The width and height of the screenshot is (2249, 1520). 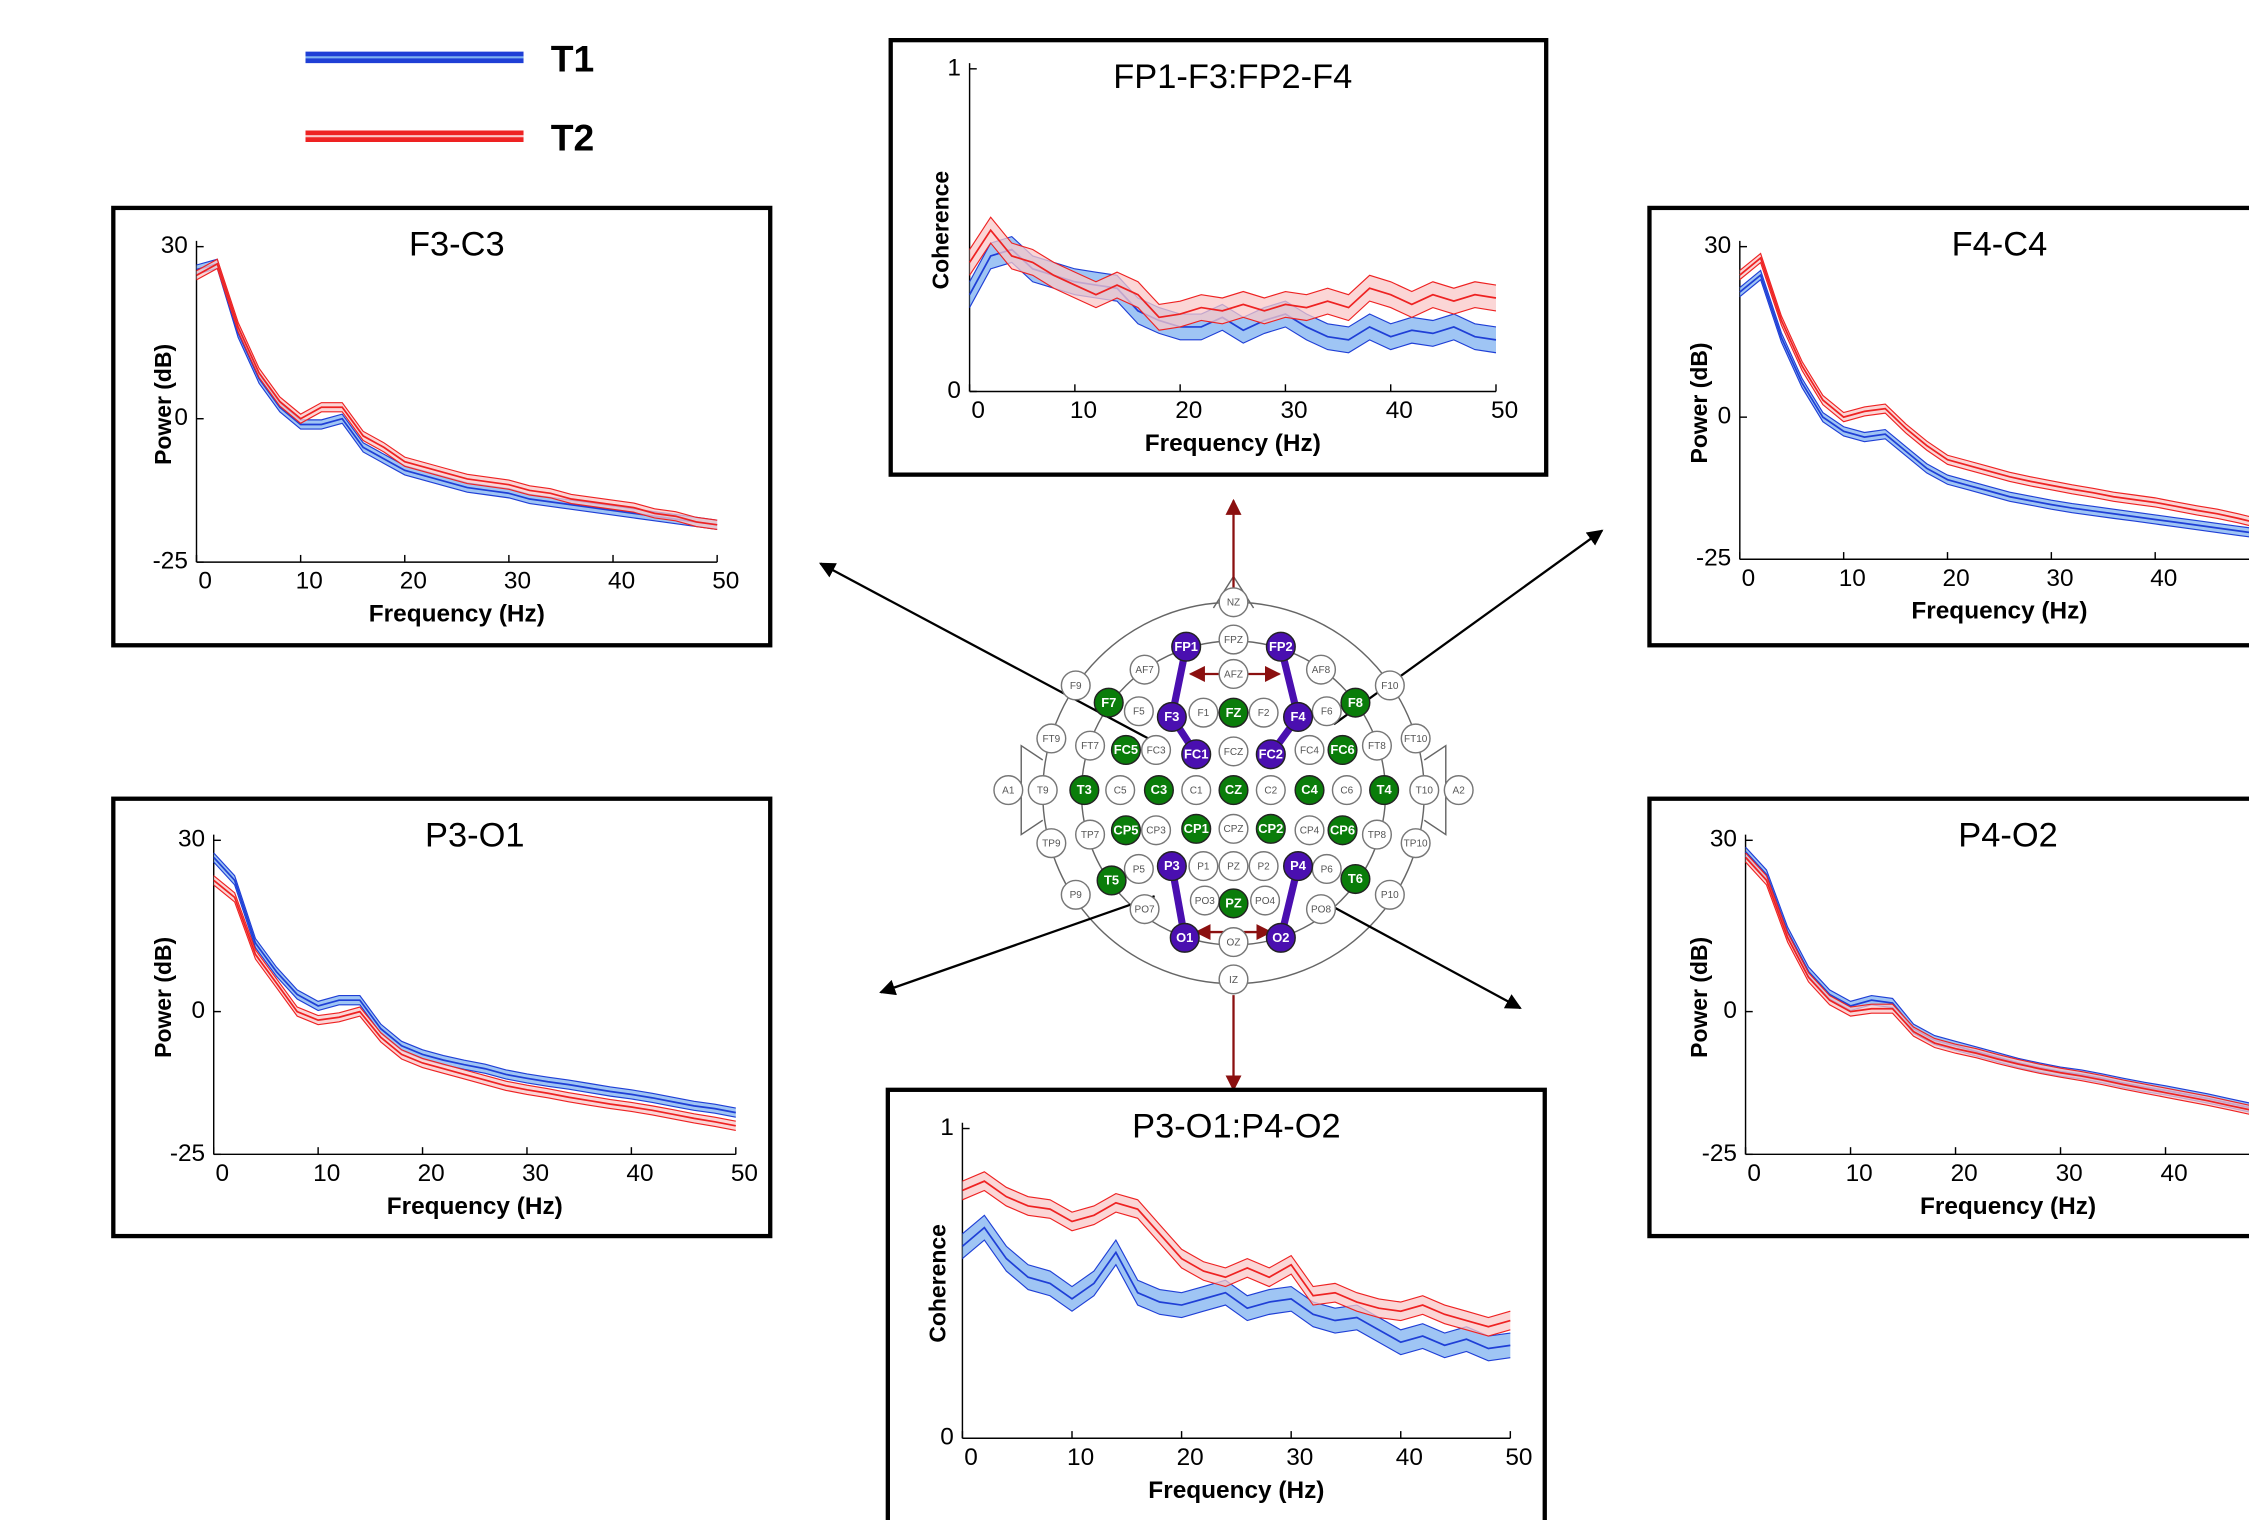 I want to click on electrode-label: PZ, so click(x=1233, y=866).